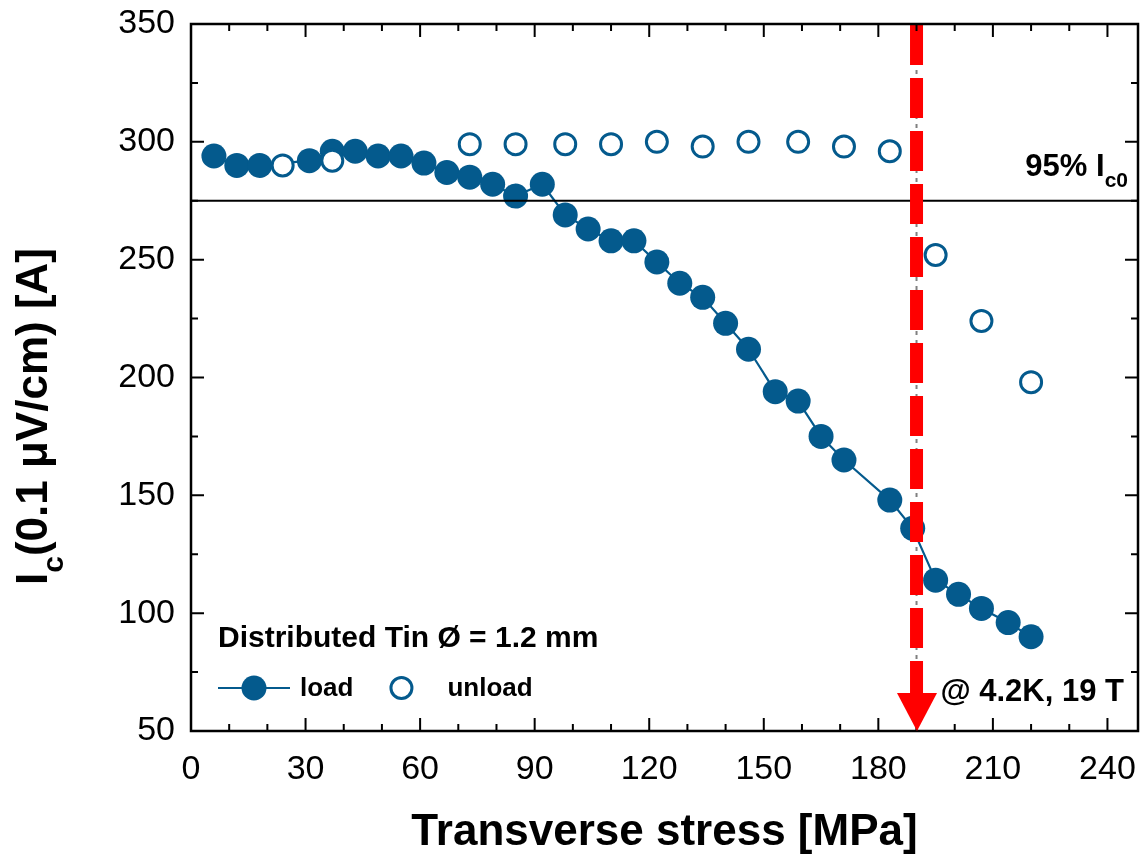 The height and width of the screenshot is (855, 1142). I want to click on x-tick-label: 210, so click(993, 766).